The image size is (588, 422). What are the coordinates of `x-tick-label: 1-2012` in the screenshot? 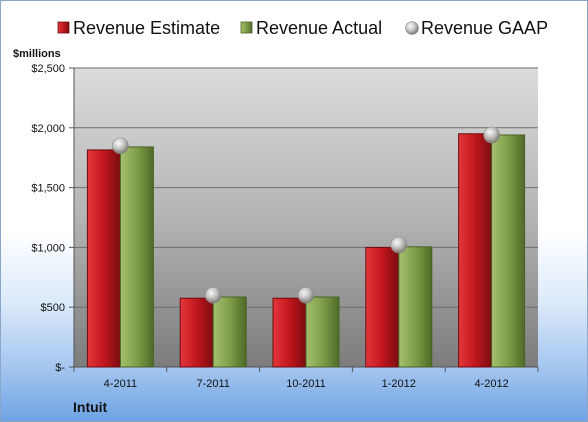 It's located at (399, 384).